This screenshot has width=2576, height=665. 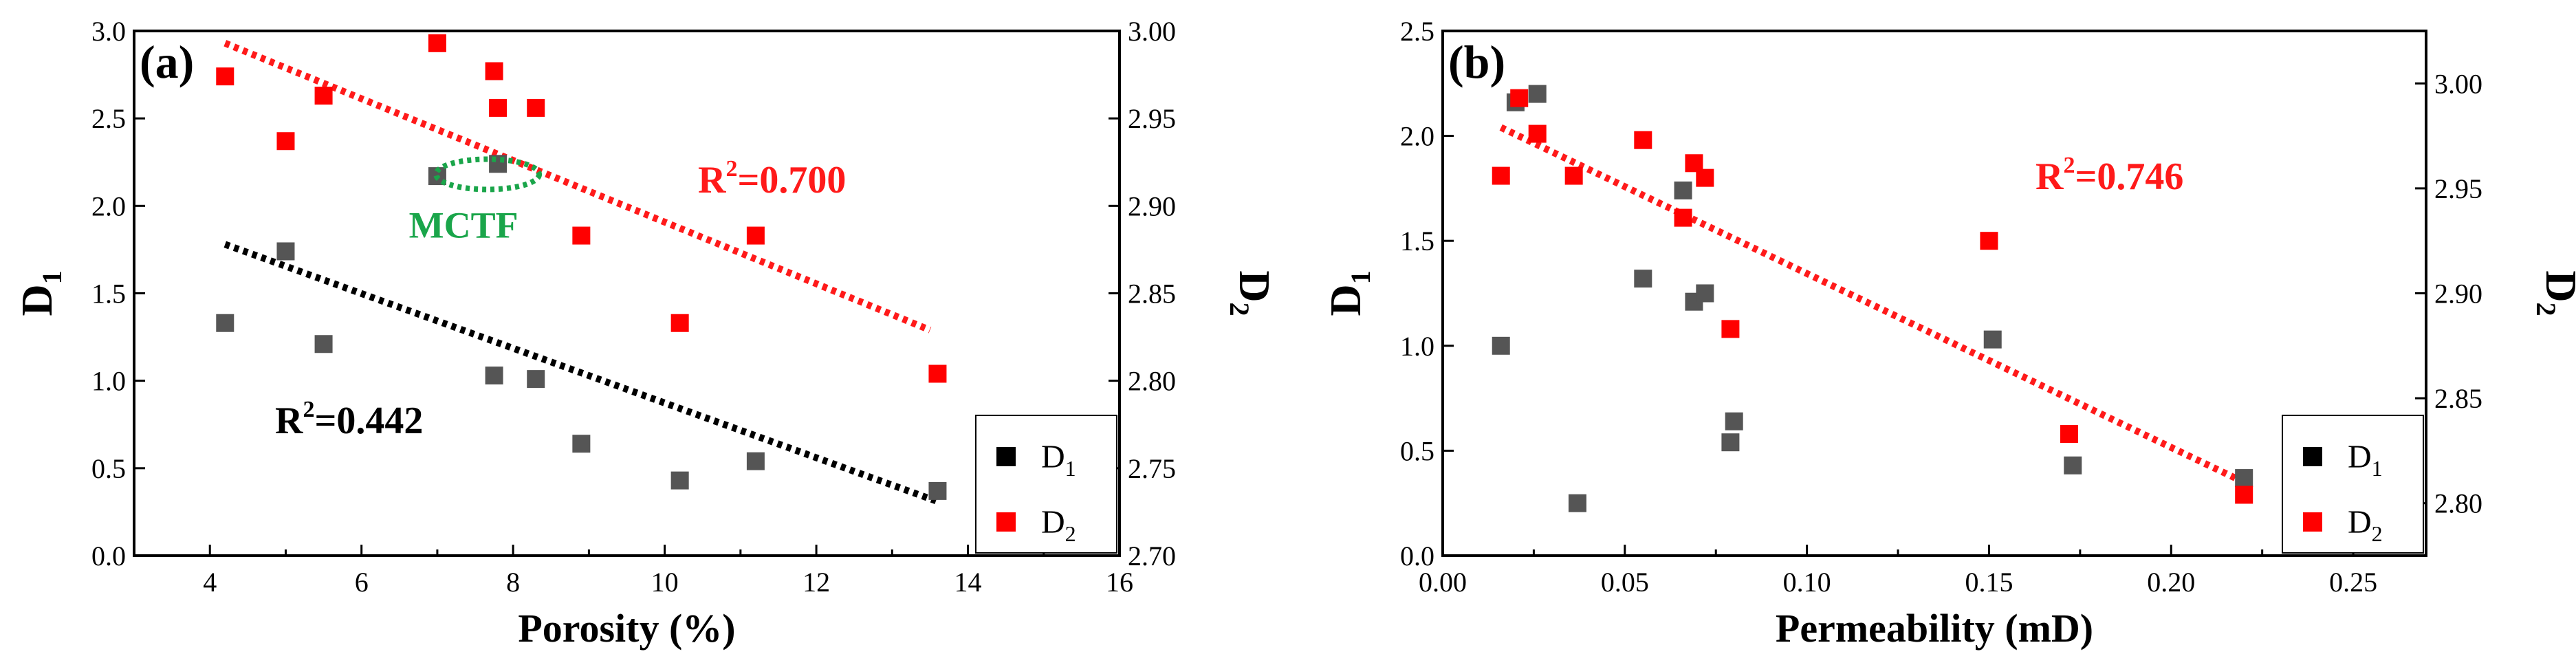 What do you see at coordinates (1152, 468) in the screenshot?
I see `y-right-tick-label: 2.75` at bounding box center [1152, 468].